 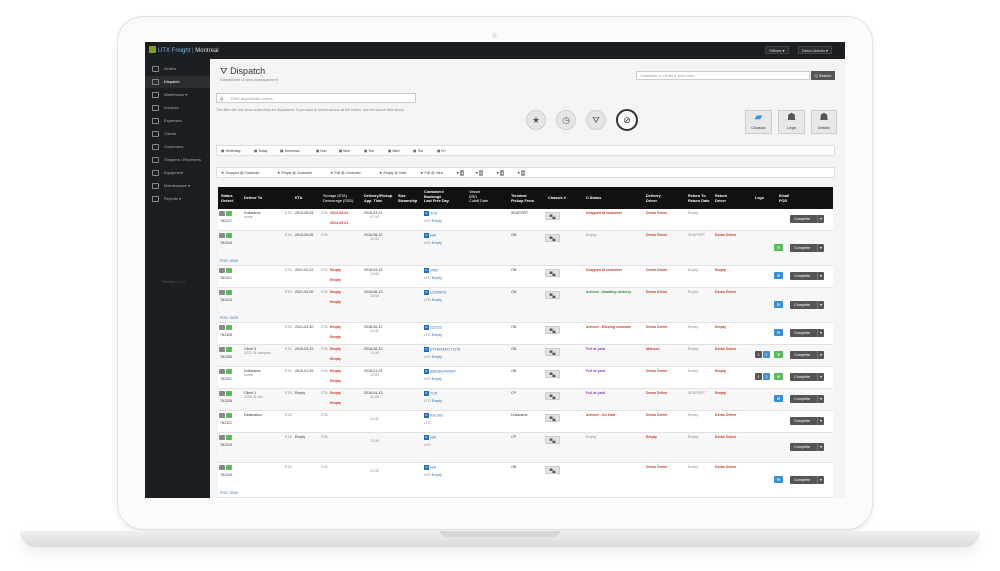 I want to click on col-vessel: Vessel ERD Cutoff Date, so click(x=479, y=196).